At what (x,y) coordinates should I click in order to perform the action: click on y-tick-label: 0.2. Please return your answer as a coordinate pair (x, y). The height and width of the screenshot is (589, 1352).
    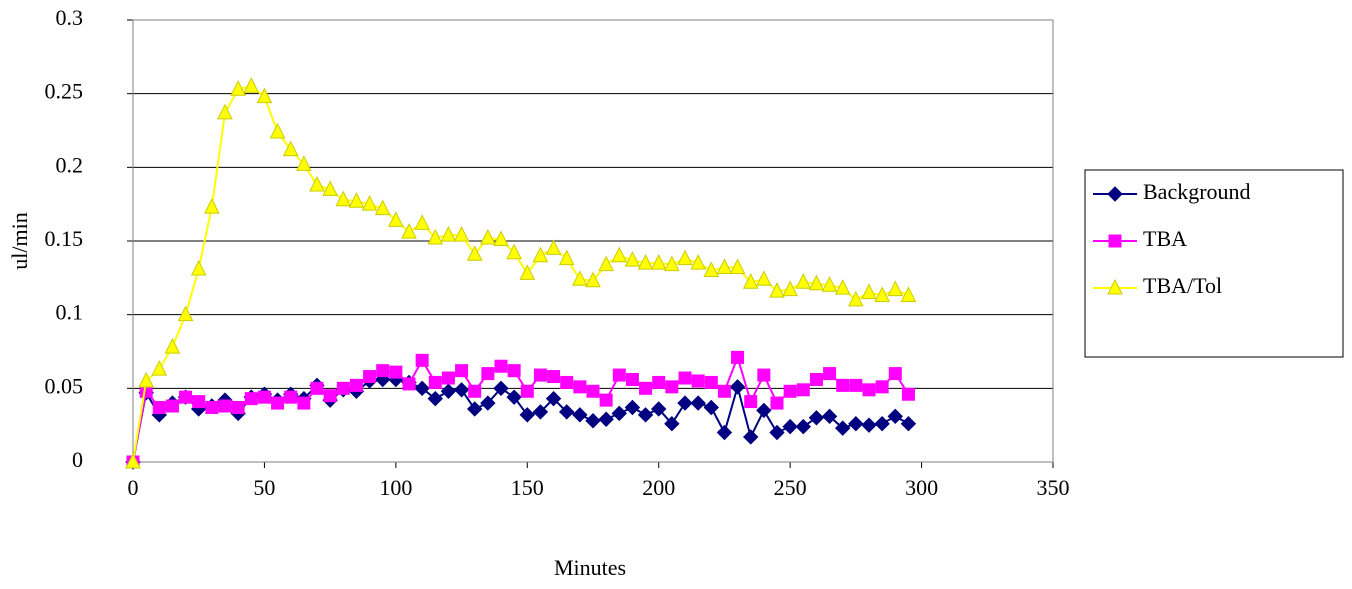
    Looking at the image, I should click on (70, 164).